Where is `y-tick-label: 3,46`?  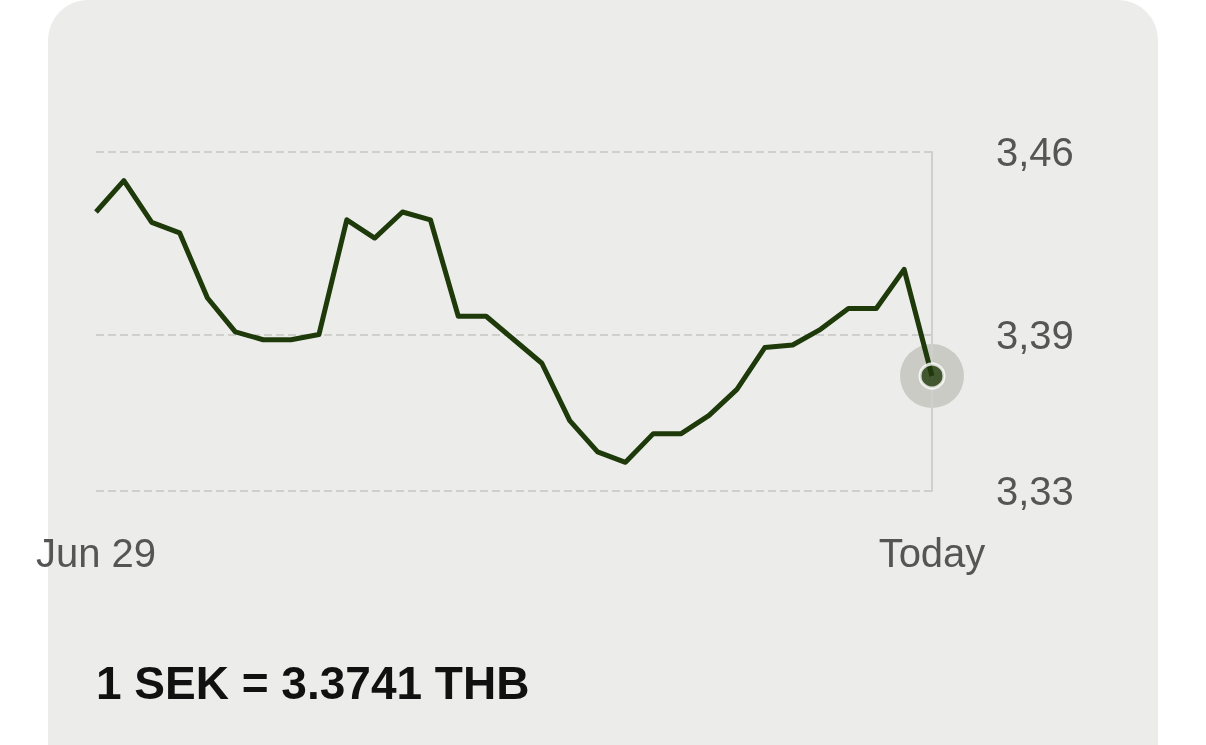
y-tick-label: 3,46 is located at coordinates (1035, 152).